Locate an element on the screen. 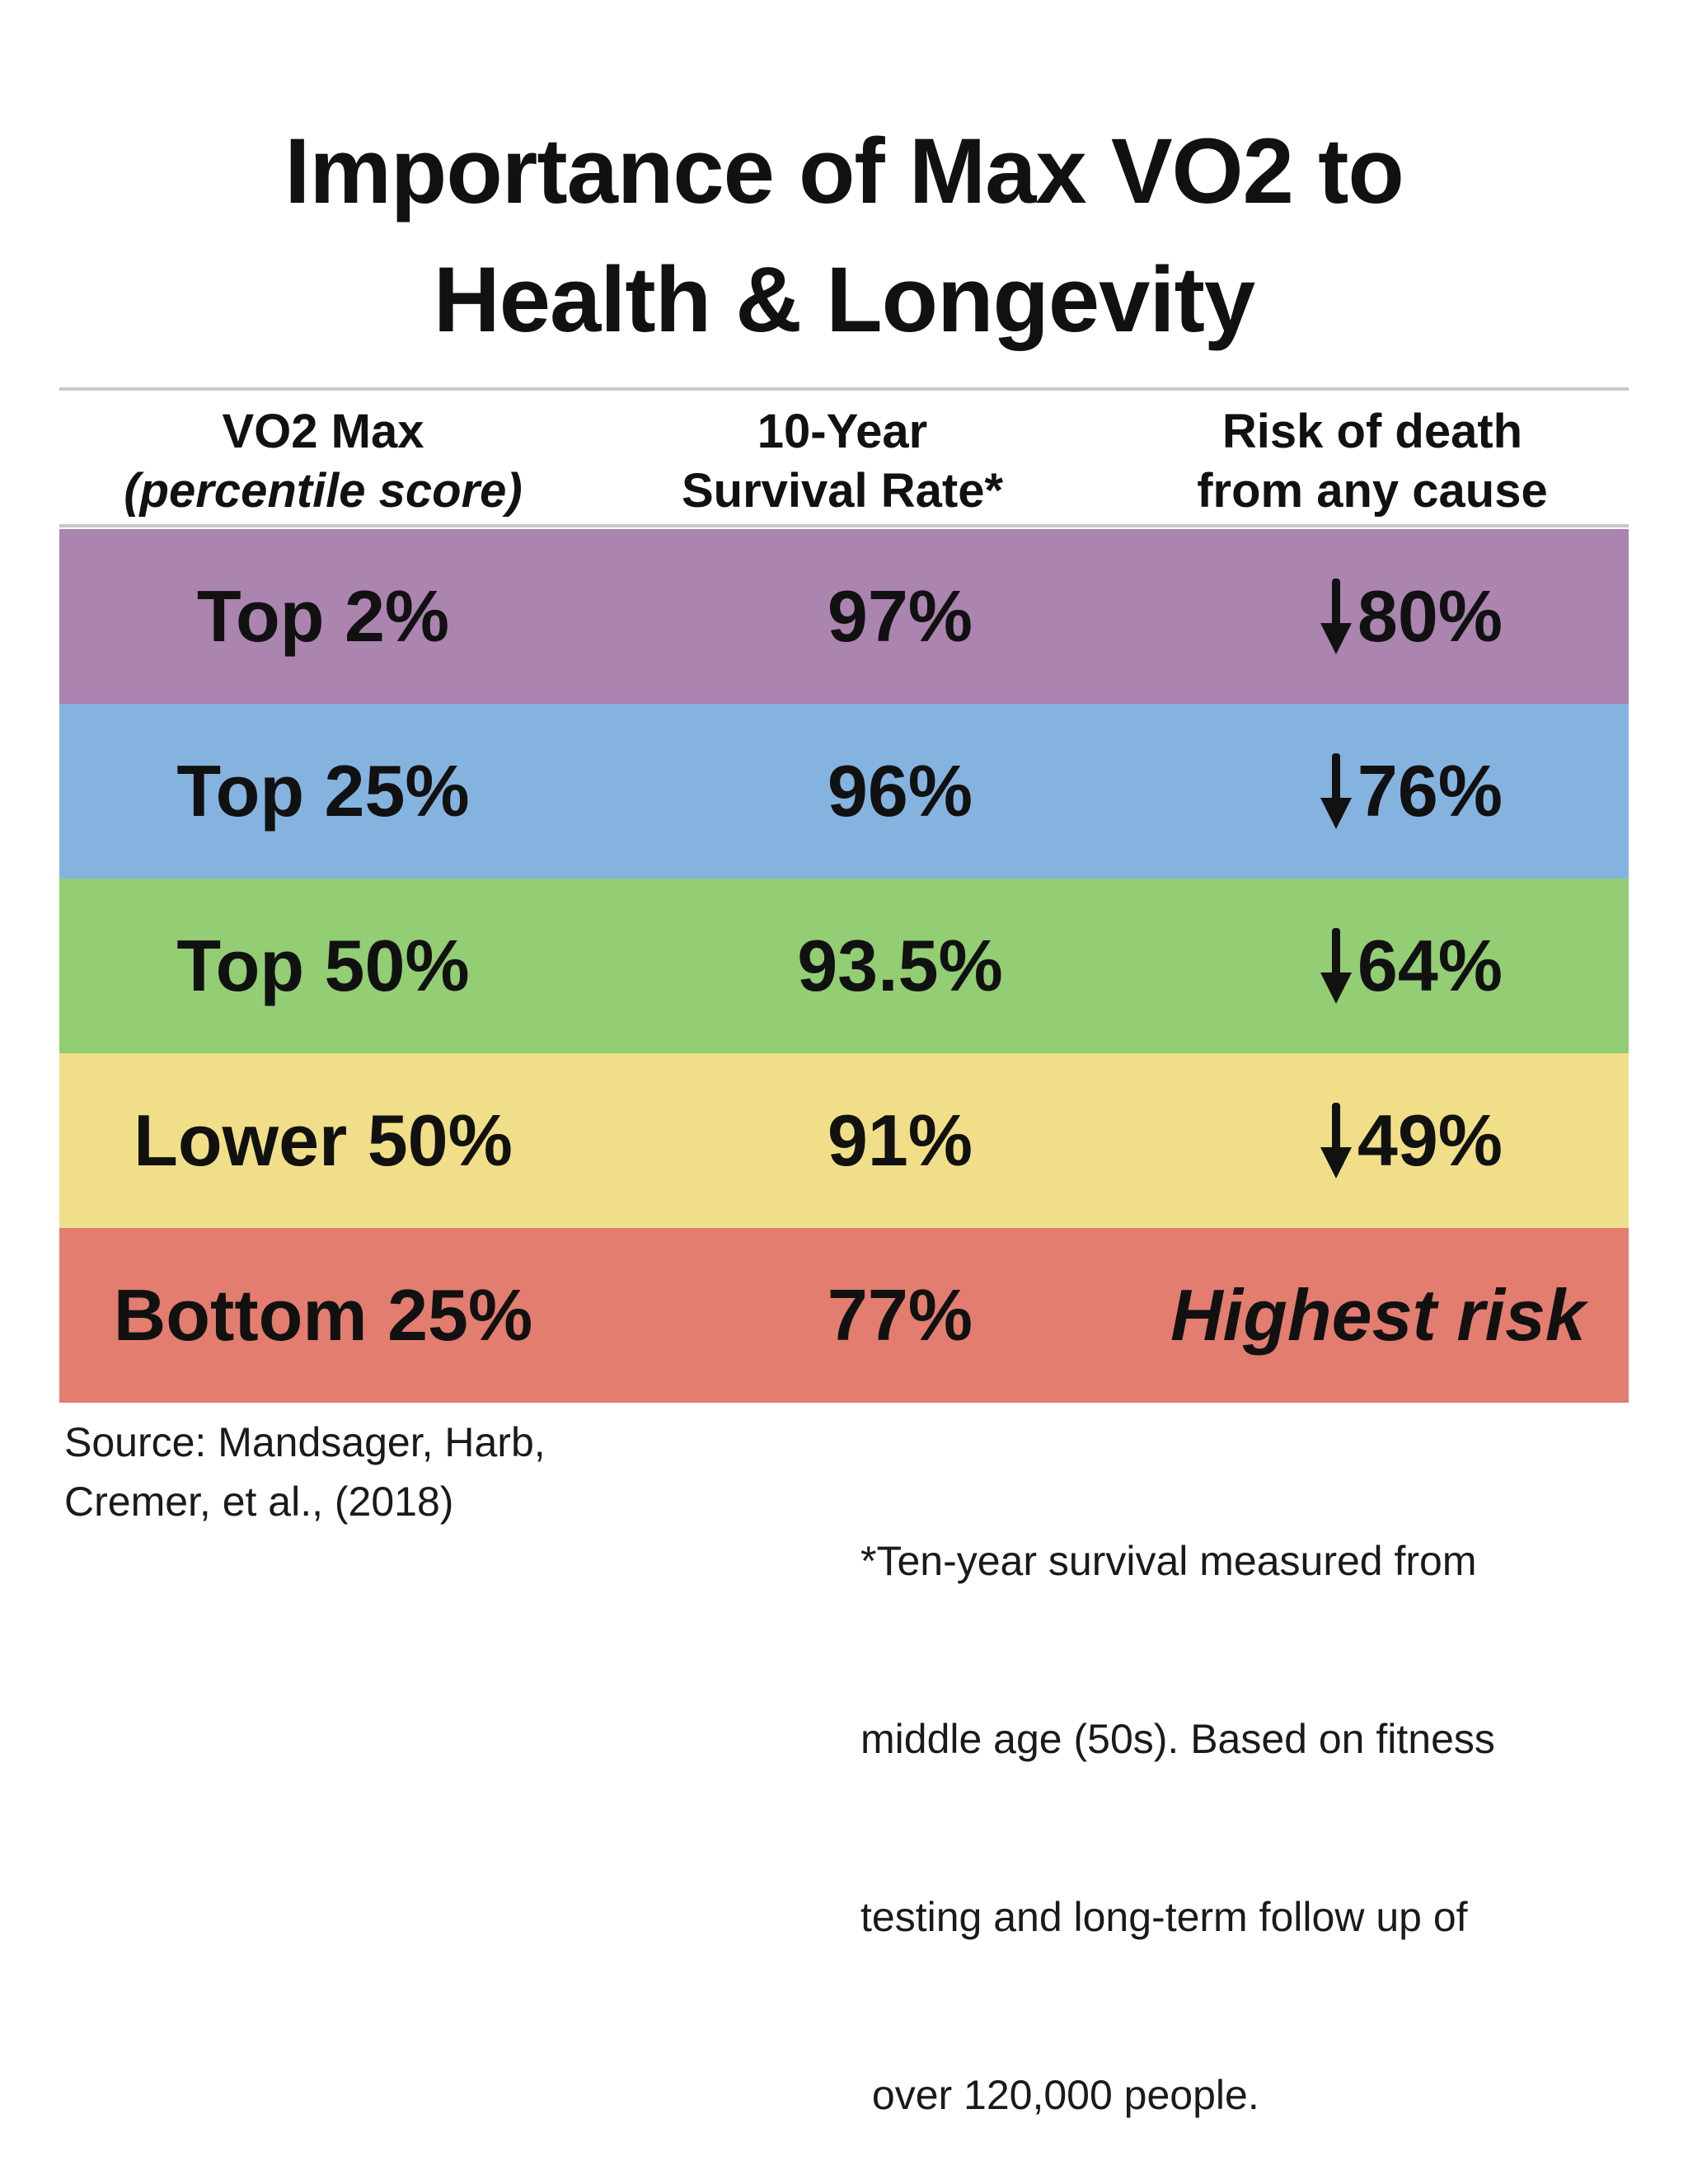  risk-value: 49% is located at coordinates (1411, 1141).